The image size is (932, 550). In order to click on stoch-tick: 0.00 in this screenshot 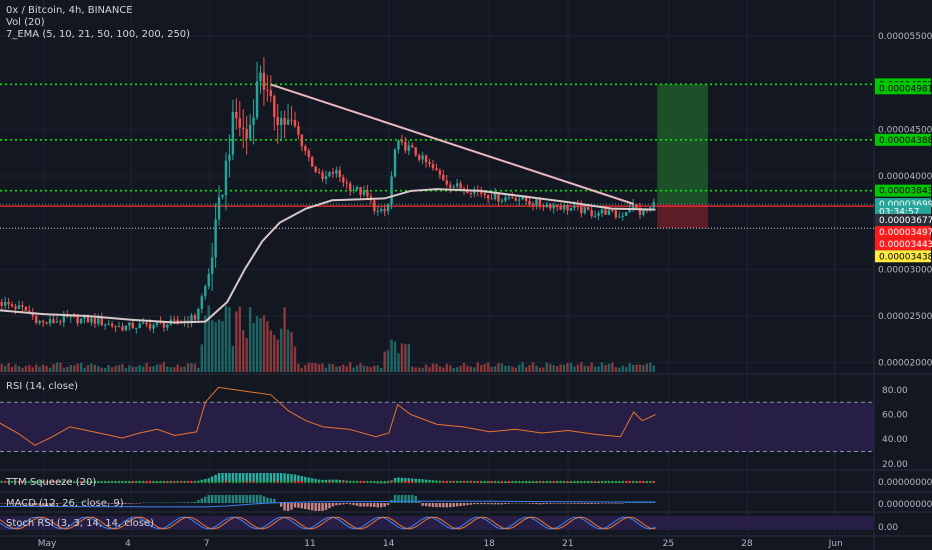, I will do `click(888, 528)`.